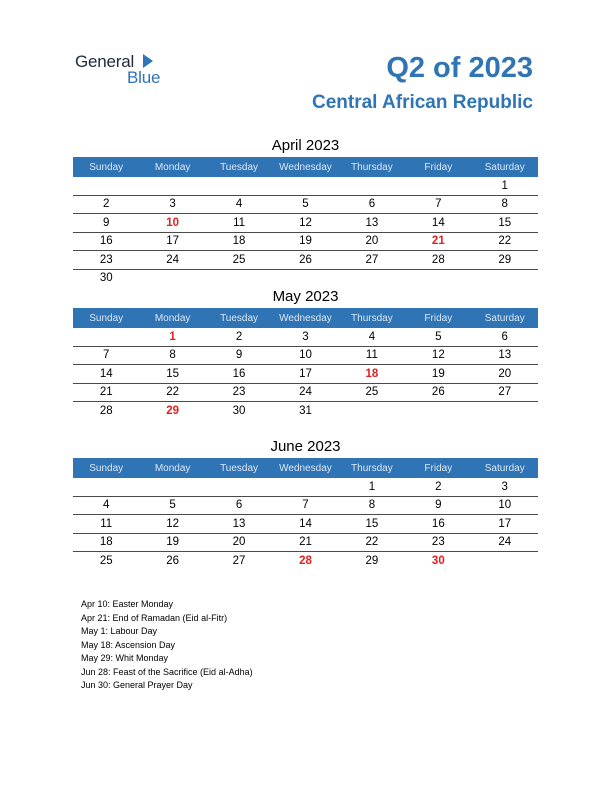  What do you see at coordinates (438, 222) in the screenshot?
I see `day-cell: 14` at bounding box center [438, 222].